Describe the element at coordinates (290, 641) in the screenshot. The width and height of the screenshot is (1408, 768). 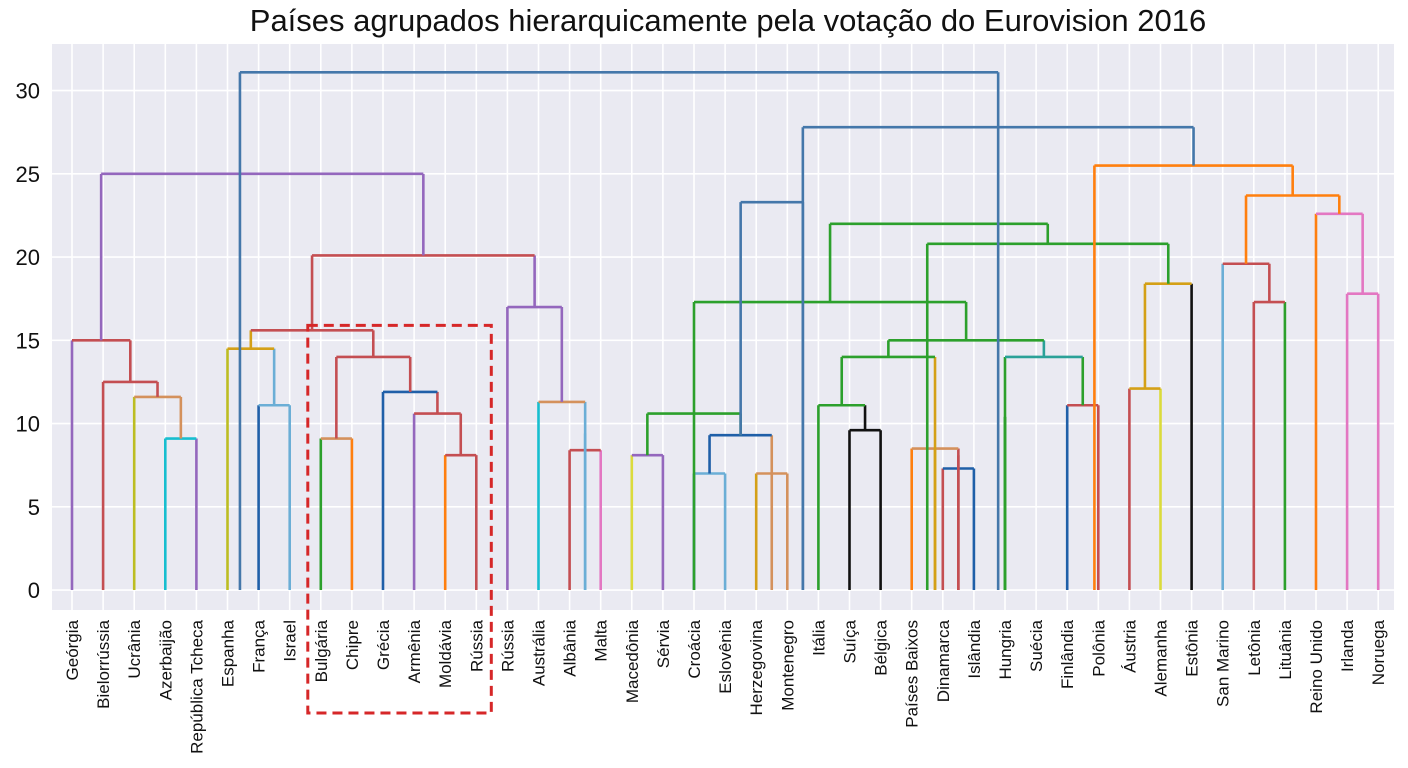
I see `leaf-label-7: Israel` at that location.